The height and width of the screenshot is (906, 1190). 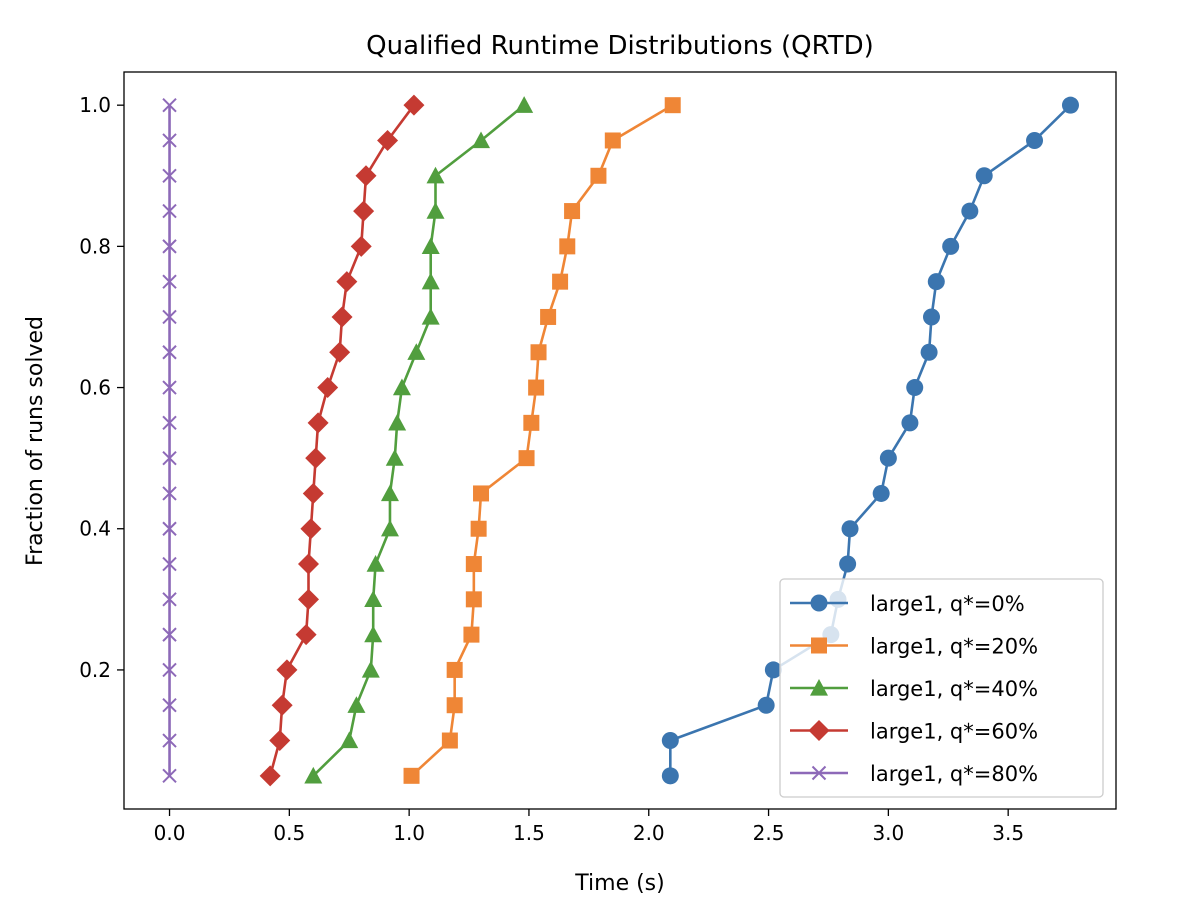 I want to click on x-tick-label: 3.0, so click(x=888, y=833).